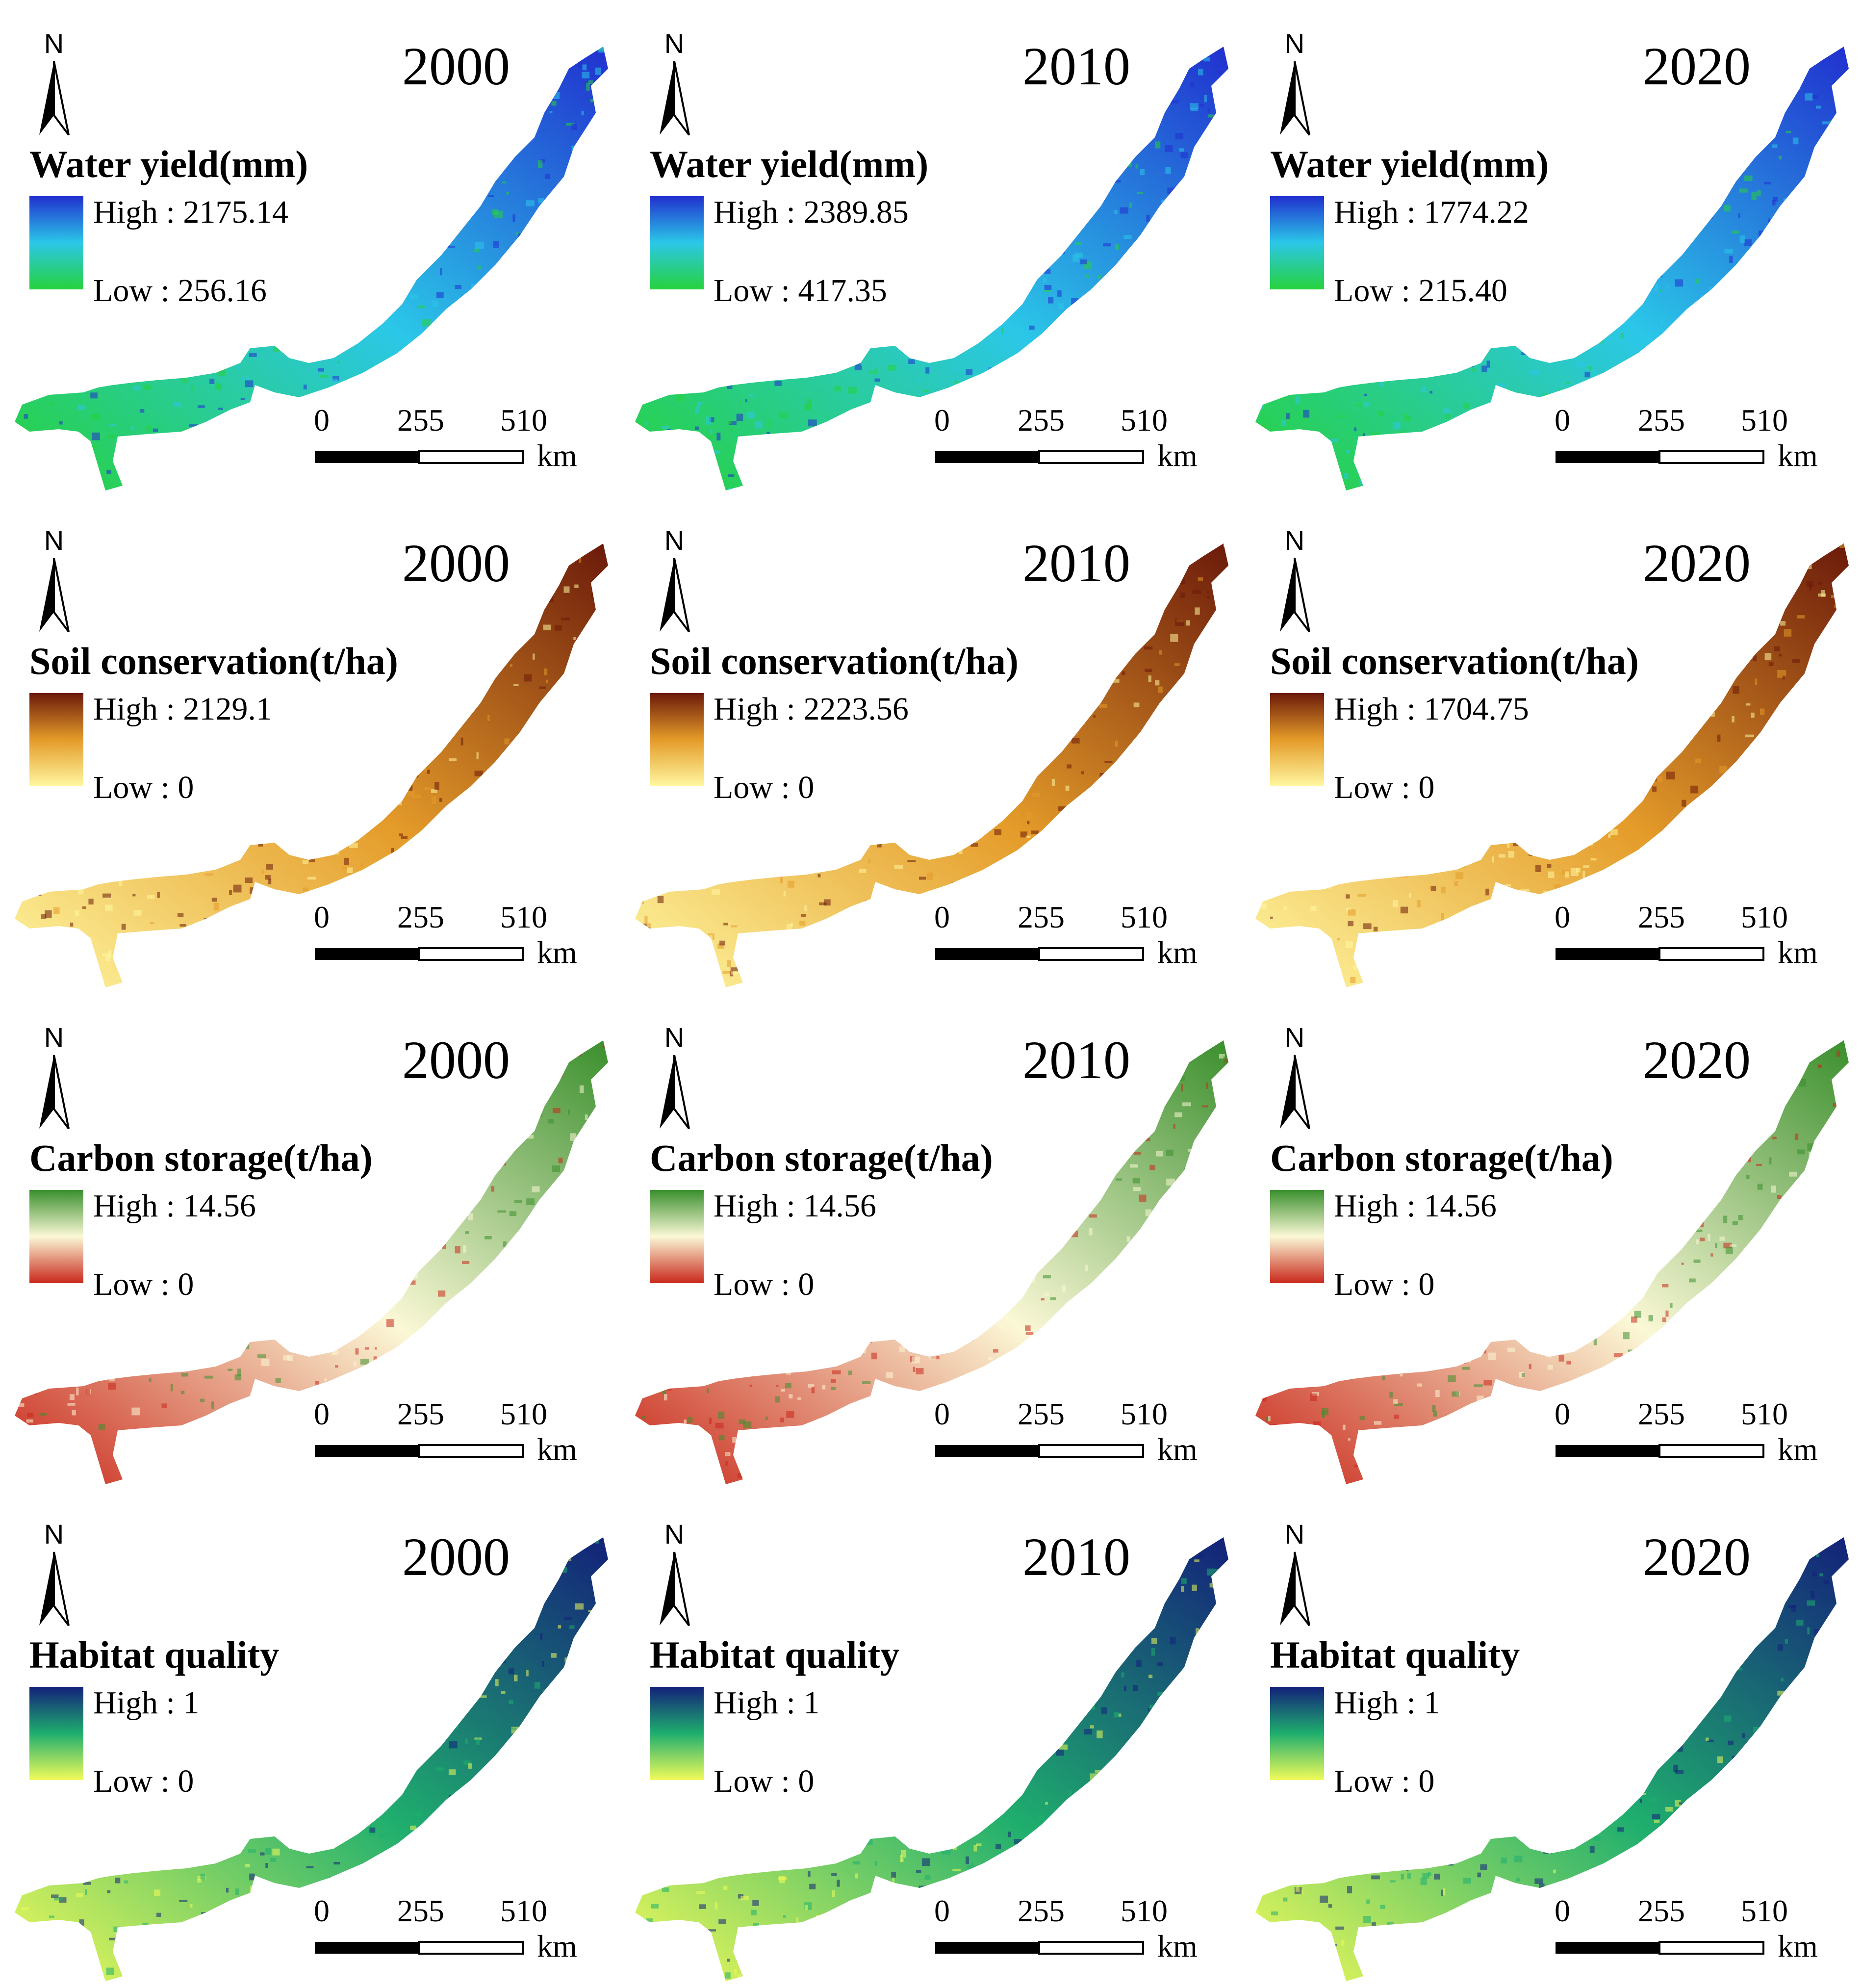 This screenshot has height=1988, width=1862. Describe the element at coordinates (811, 709) in the screenshot. I see `legend-high-value: High : 2223.56` at that location.